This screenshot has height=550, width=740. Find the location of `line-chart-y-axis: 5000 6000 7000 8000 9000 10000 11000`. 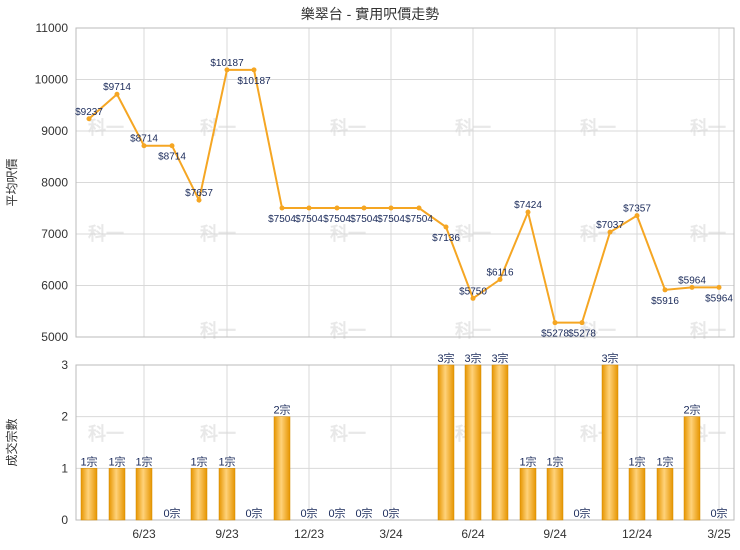

line-chart-y-axis: 5000 6000 7000 8000 9000 10000 11000 is located at coordinates (52, 182).